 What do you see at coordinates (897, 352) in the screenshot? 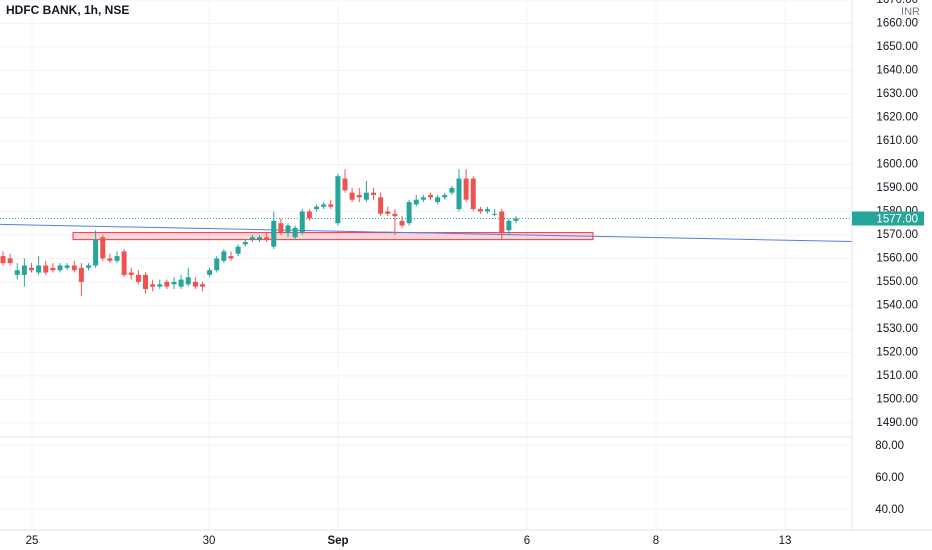
I see `y-tick-label: 1520.00` at bounding box center [897, 352].